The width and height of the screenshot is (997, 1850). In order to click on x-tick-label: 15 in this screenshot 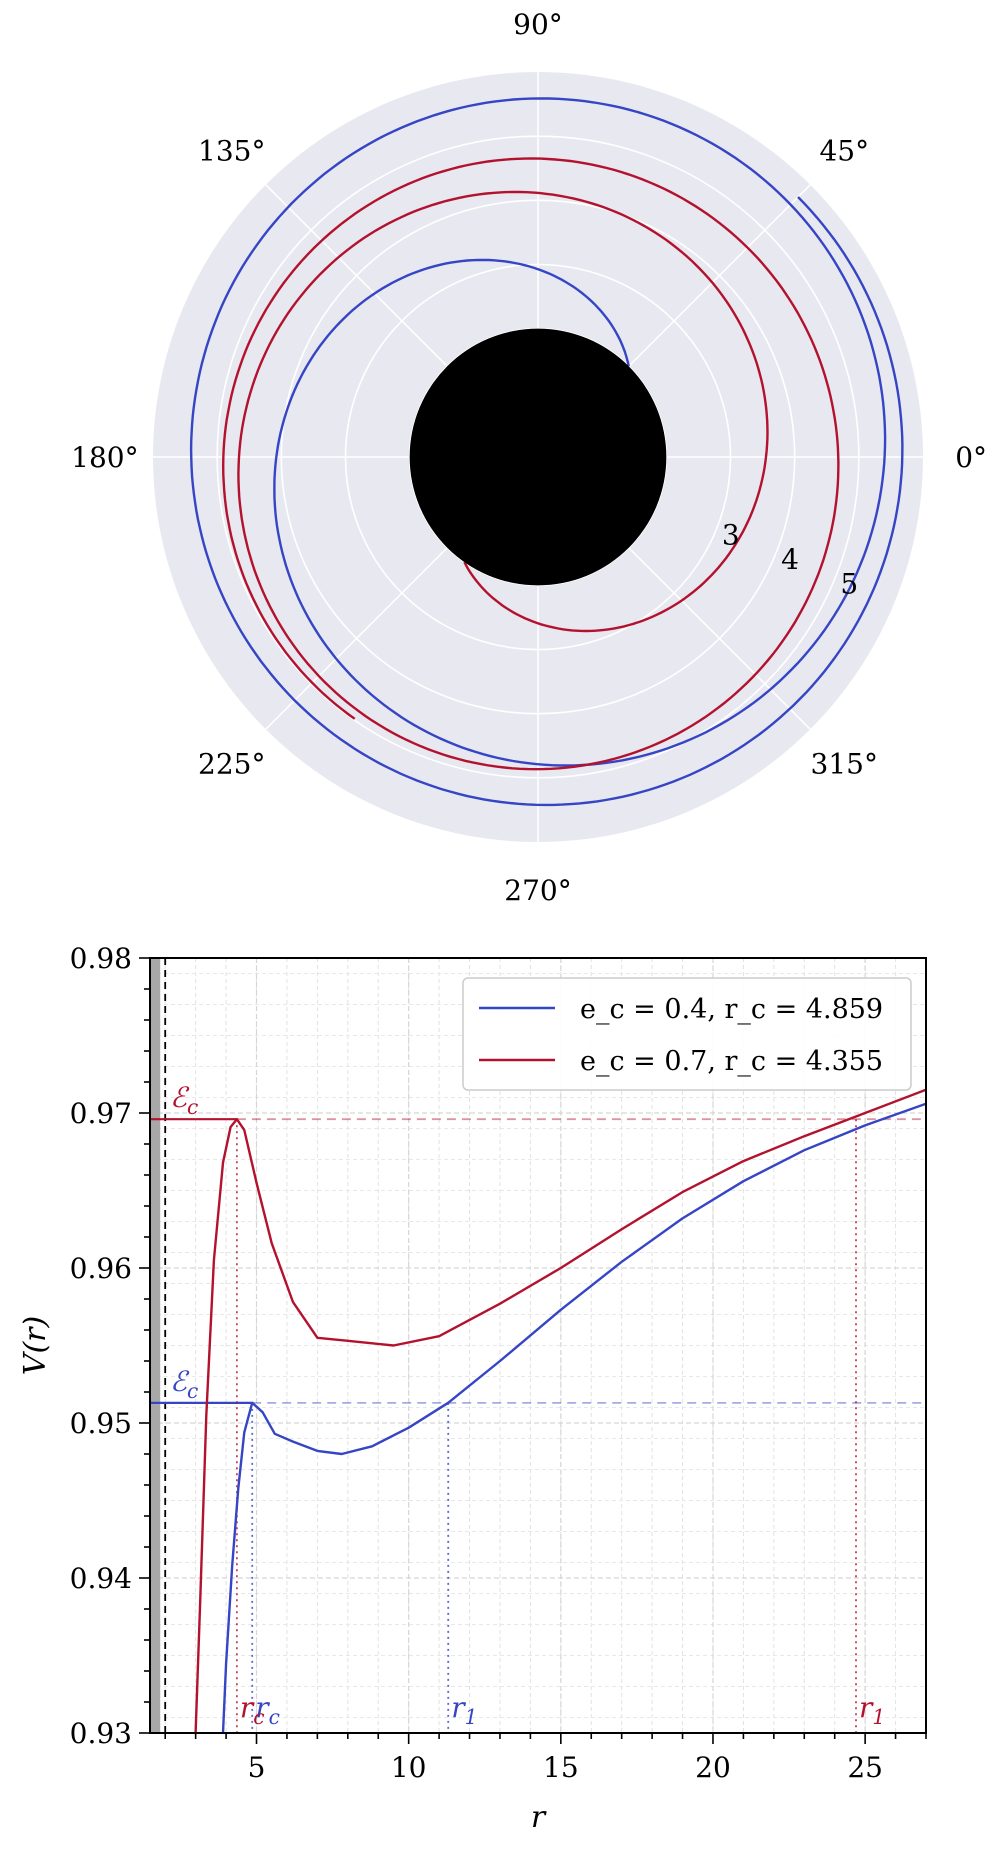, I will do `click(561, 1767)`.